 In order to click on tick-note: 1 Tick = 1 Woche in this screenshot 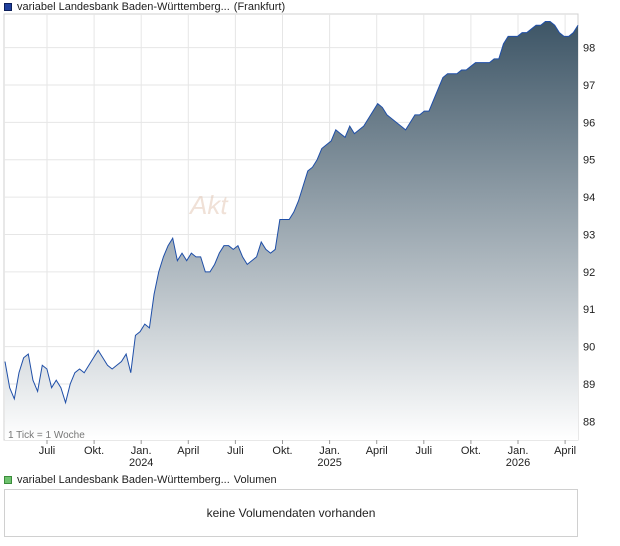, I will do `click(46, 435)`.